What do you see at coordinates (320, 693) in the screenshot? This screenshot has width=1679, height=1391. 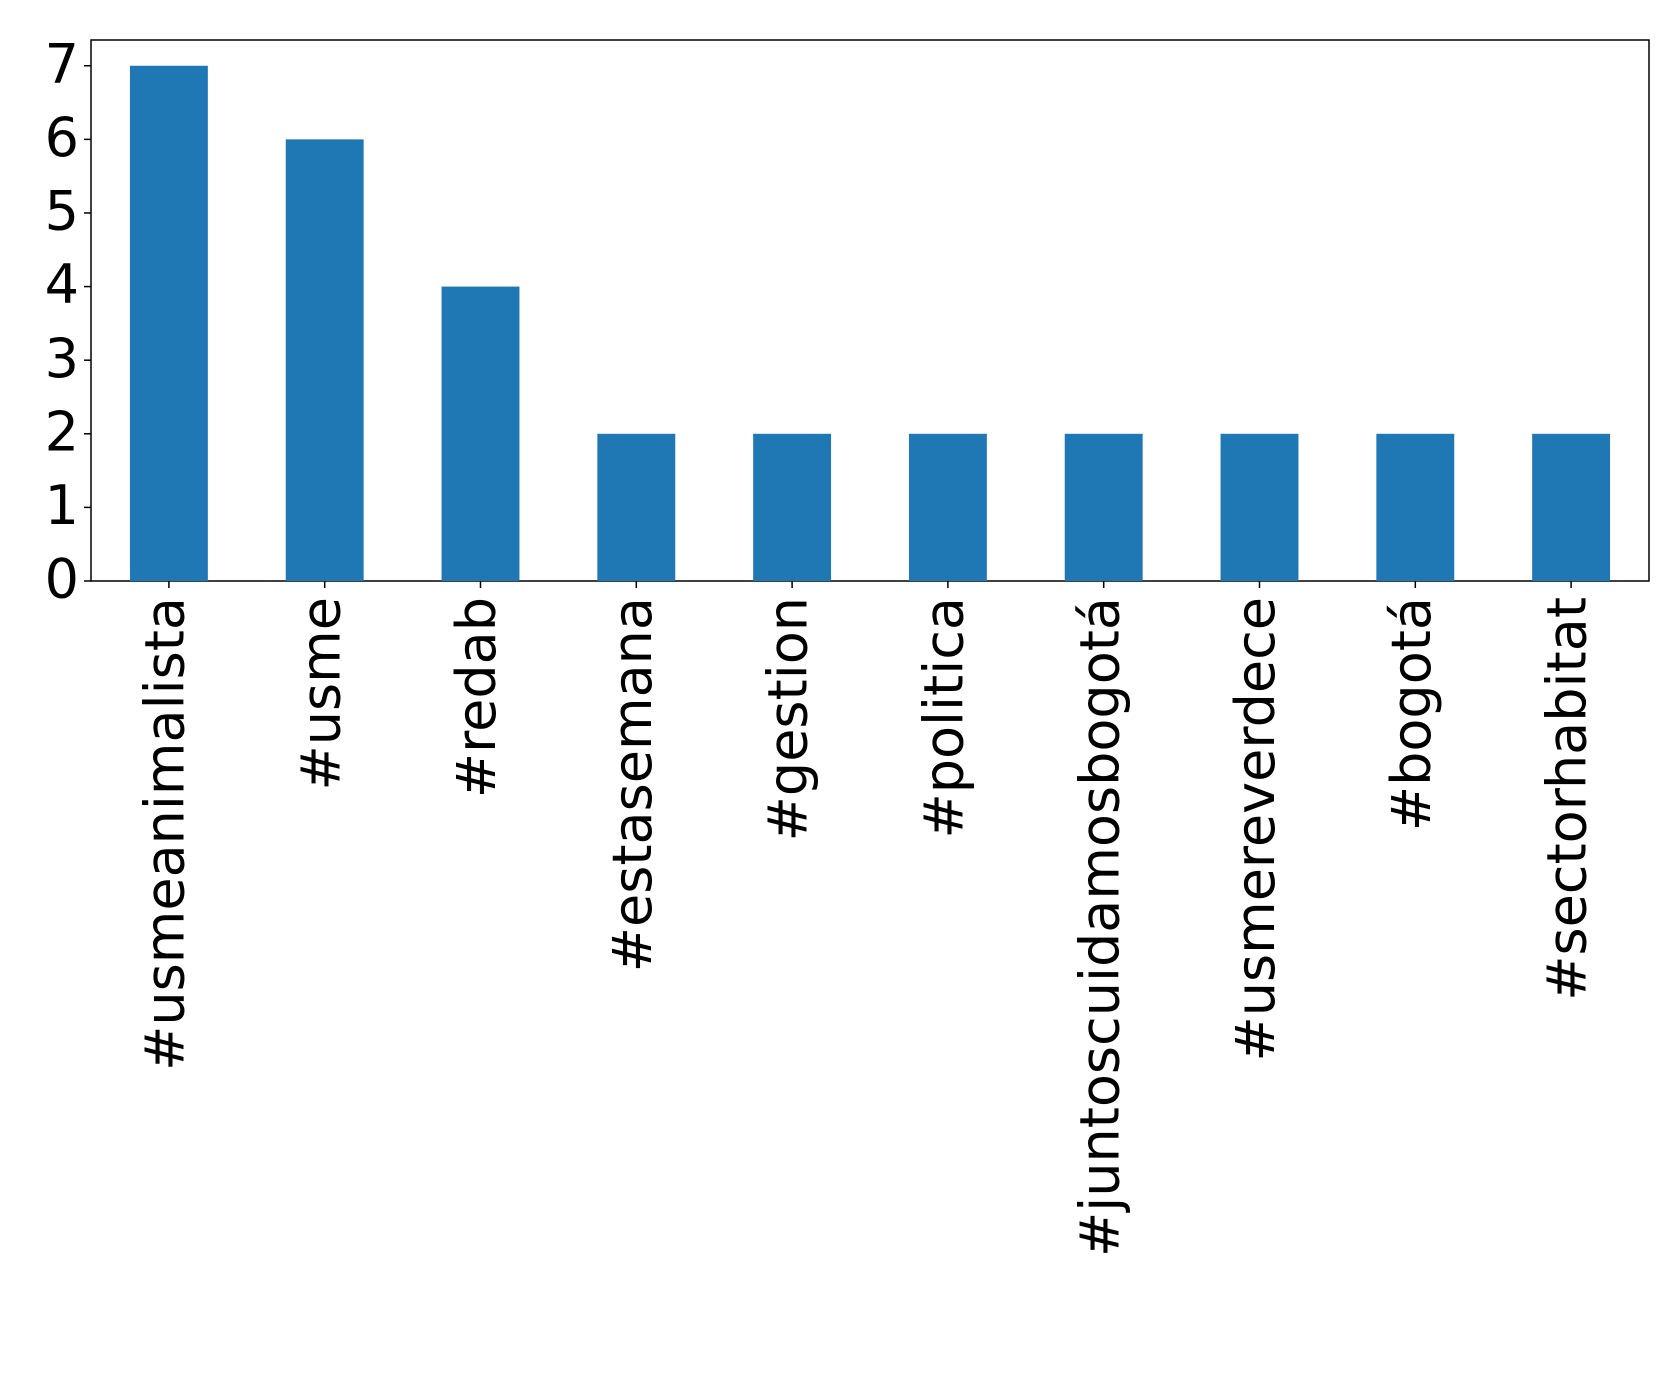 I see `x-tick-label: #usme` at bounding box center [320, 693].